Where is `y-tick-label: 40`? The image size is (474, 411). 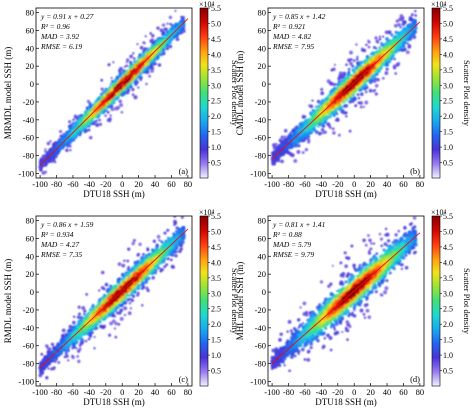 y-tick-label: 40 is located at coordinates (30, 48).